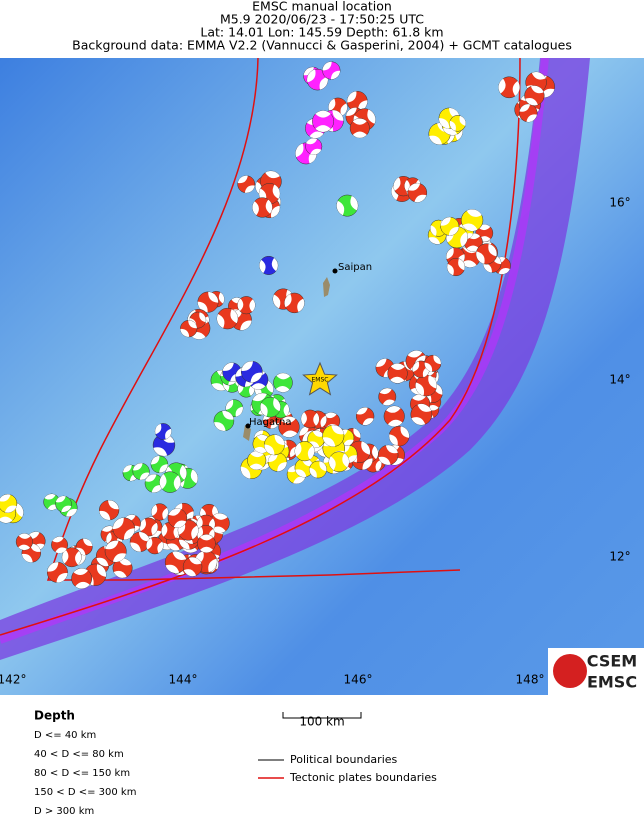 This screenshot has width=644, height=821. Describe the element at coordinates (612, 682) in the screenshot. I see `logo-text: EMSC` at that location.